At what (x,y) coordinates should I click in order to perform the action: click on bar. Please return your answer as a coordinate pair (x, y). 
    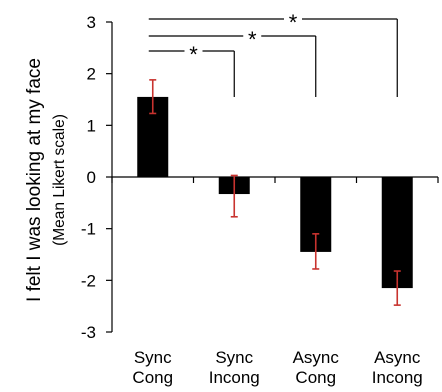
    Looking at the image, I should click on (397, 233).